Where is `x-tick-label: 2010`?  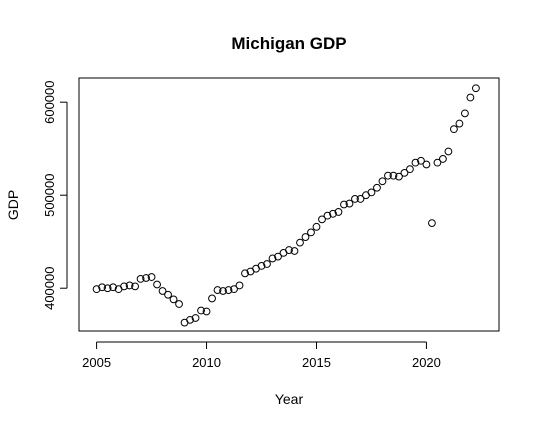 x-tick-label: 2010 is located at coordinates (206, 362).